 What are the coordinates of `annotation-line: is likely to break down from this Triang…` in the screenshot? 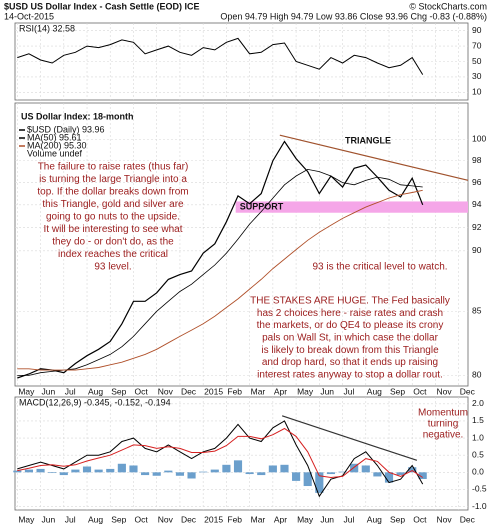 It's located at (350, 350).